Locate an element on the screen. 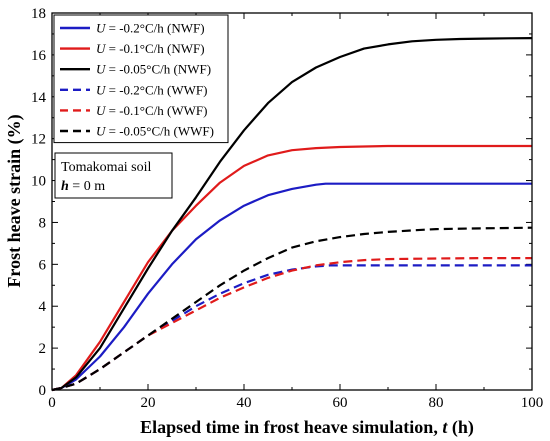 The image size is (550, 441). x-tick-label: 40 is located at coordinates (244, 403).